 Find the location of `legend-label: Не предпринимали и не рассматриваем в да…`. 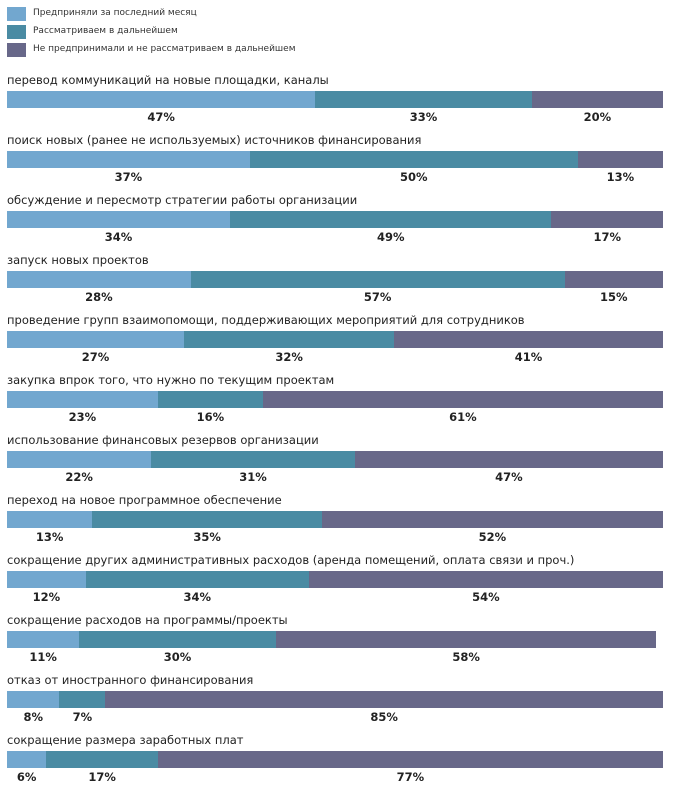

legend-label: Не предпринимали и не рассматриваем в да… is located at coordinates (164, 49).